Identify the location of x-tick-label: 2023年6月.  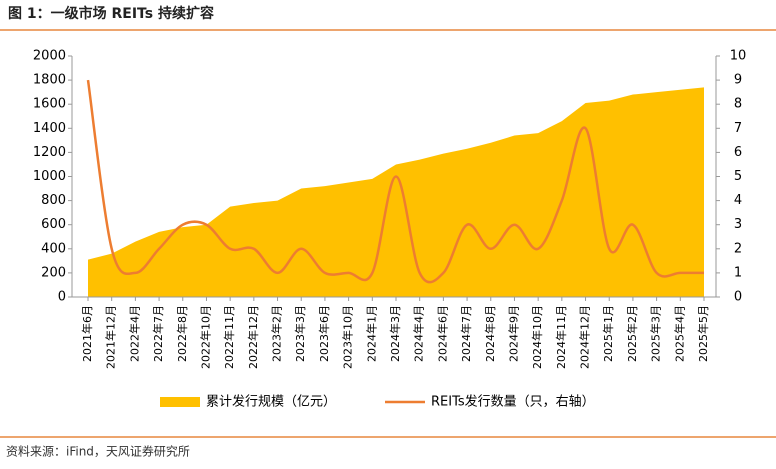
(324, 333).